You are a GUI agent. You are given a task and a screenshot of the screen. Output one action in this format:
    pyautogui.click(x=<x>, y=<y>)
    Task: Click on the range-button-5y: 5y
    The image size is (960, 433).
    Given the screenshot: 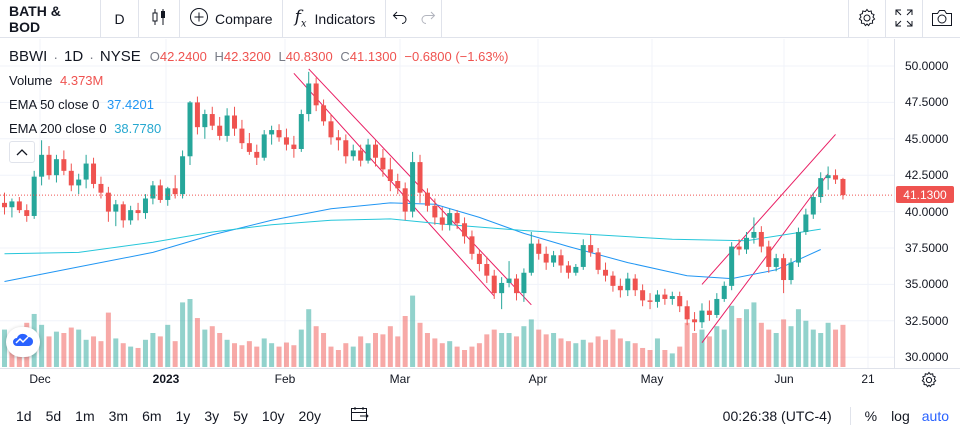 What is the action you would take?
    pyautogui.click(x=240, y=415)
    